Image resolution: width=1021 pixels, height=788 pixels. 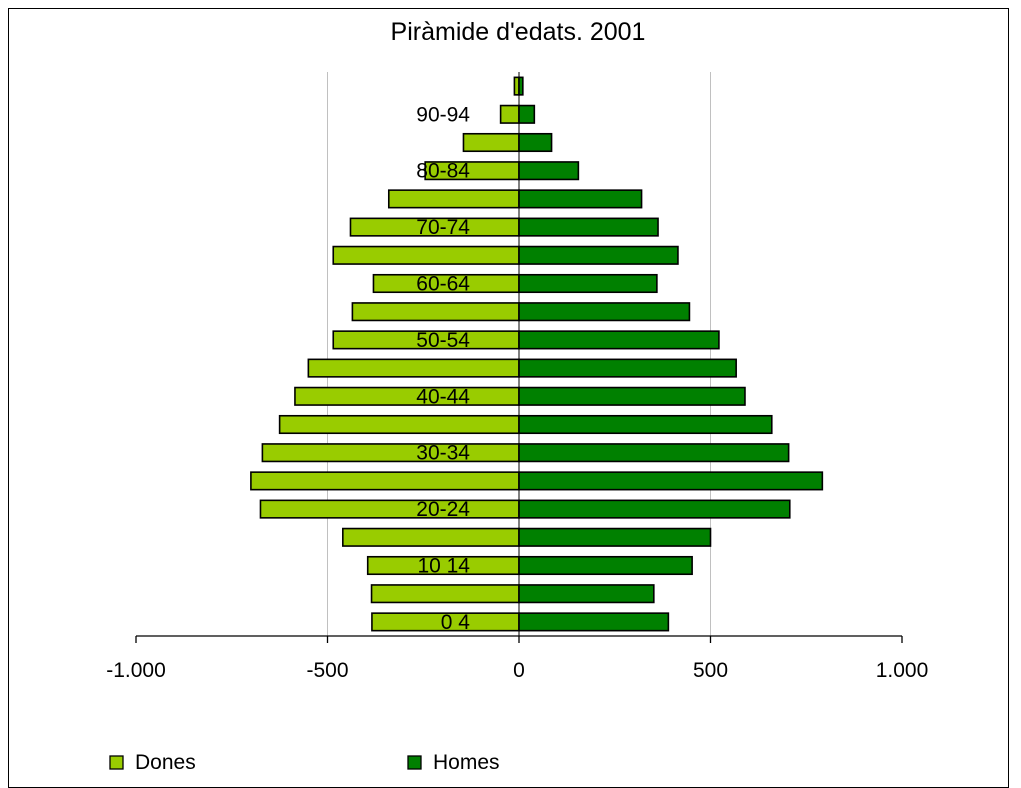 What do you see at coordinates (443, 566) in the screenshot?
I see `category-label: 10 14` at bounding box center [443, 566].